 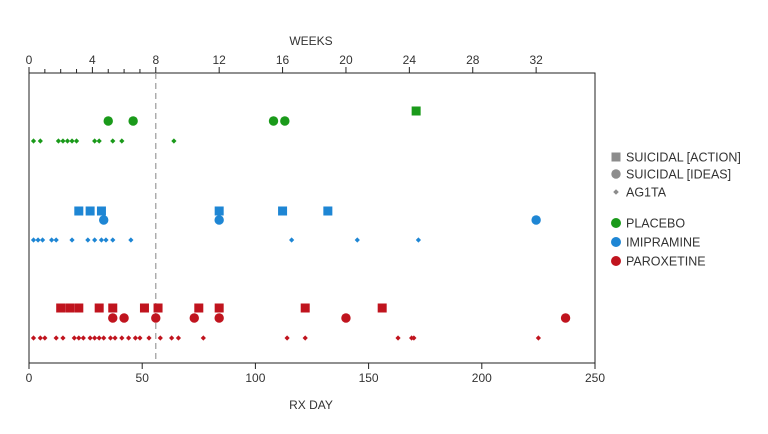 What do you see at coordinates (92, 60) in the screenshot?
I see `top-tick-label: 4` at bounding box center [92, 60].